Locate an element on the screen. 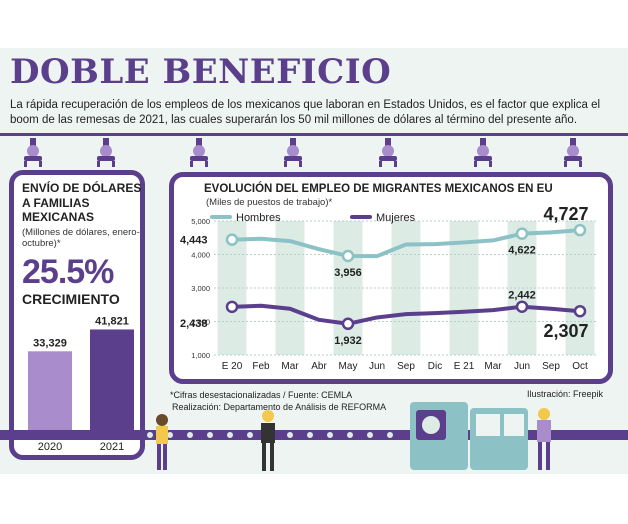 The height and width of the screenshot is (524, 628). data-label: 2,438 is located at coordinates (194, 324).